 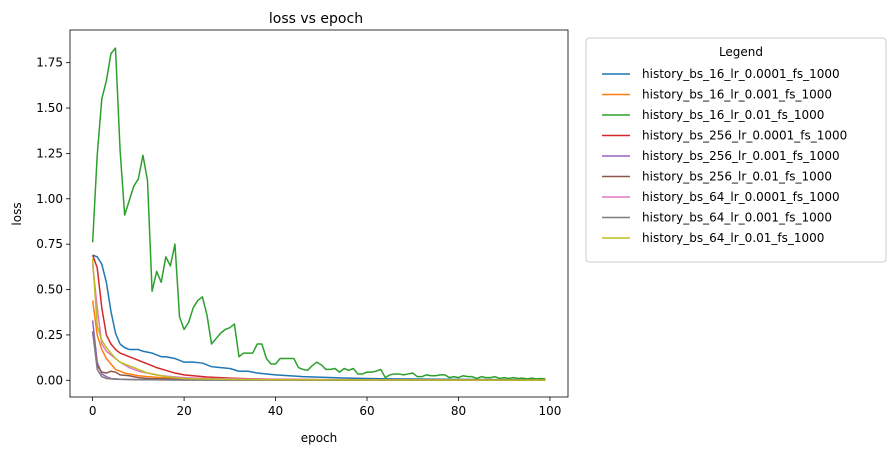 I want to click on legend-entry-label: history_bs_64_lr_0.0001_fs_1000, so click(x=741, y=197).